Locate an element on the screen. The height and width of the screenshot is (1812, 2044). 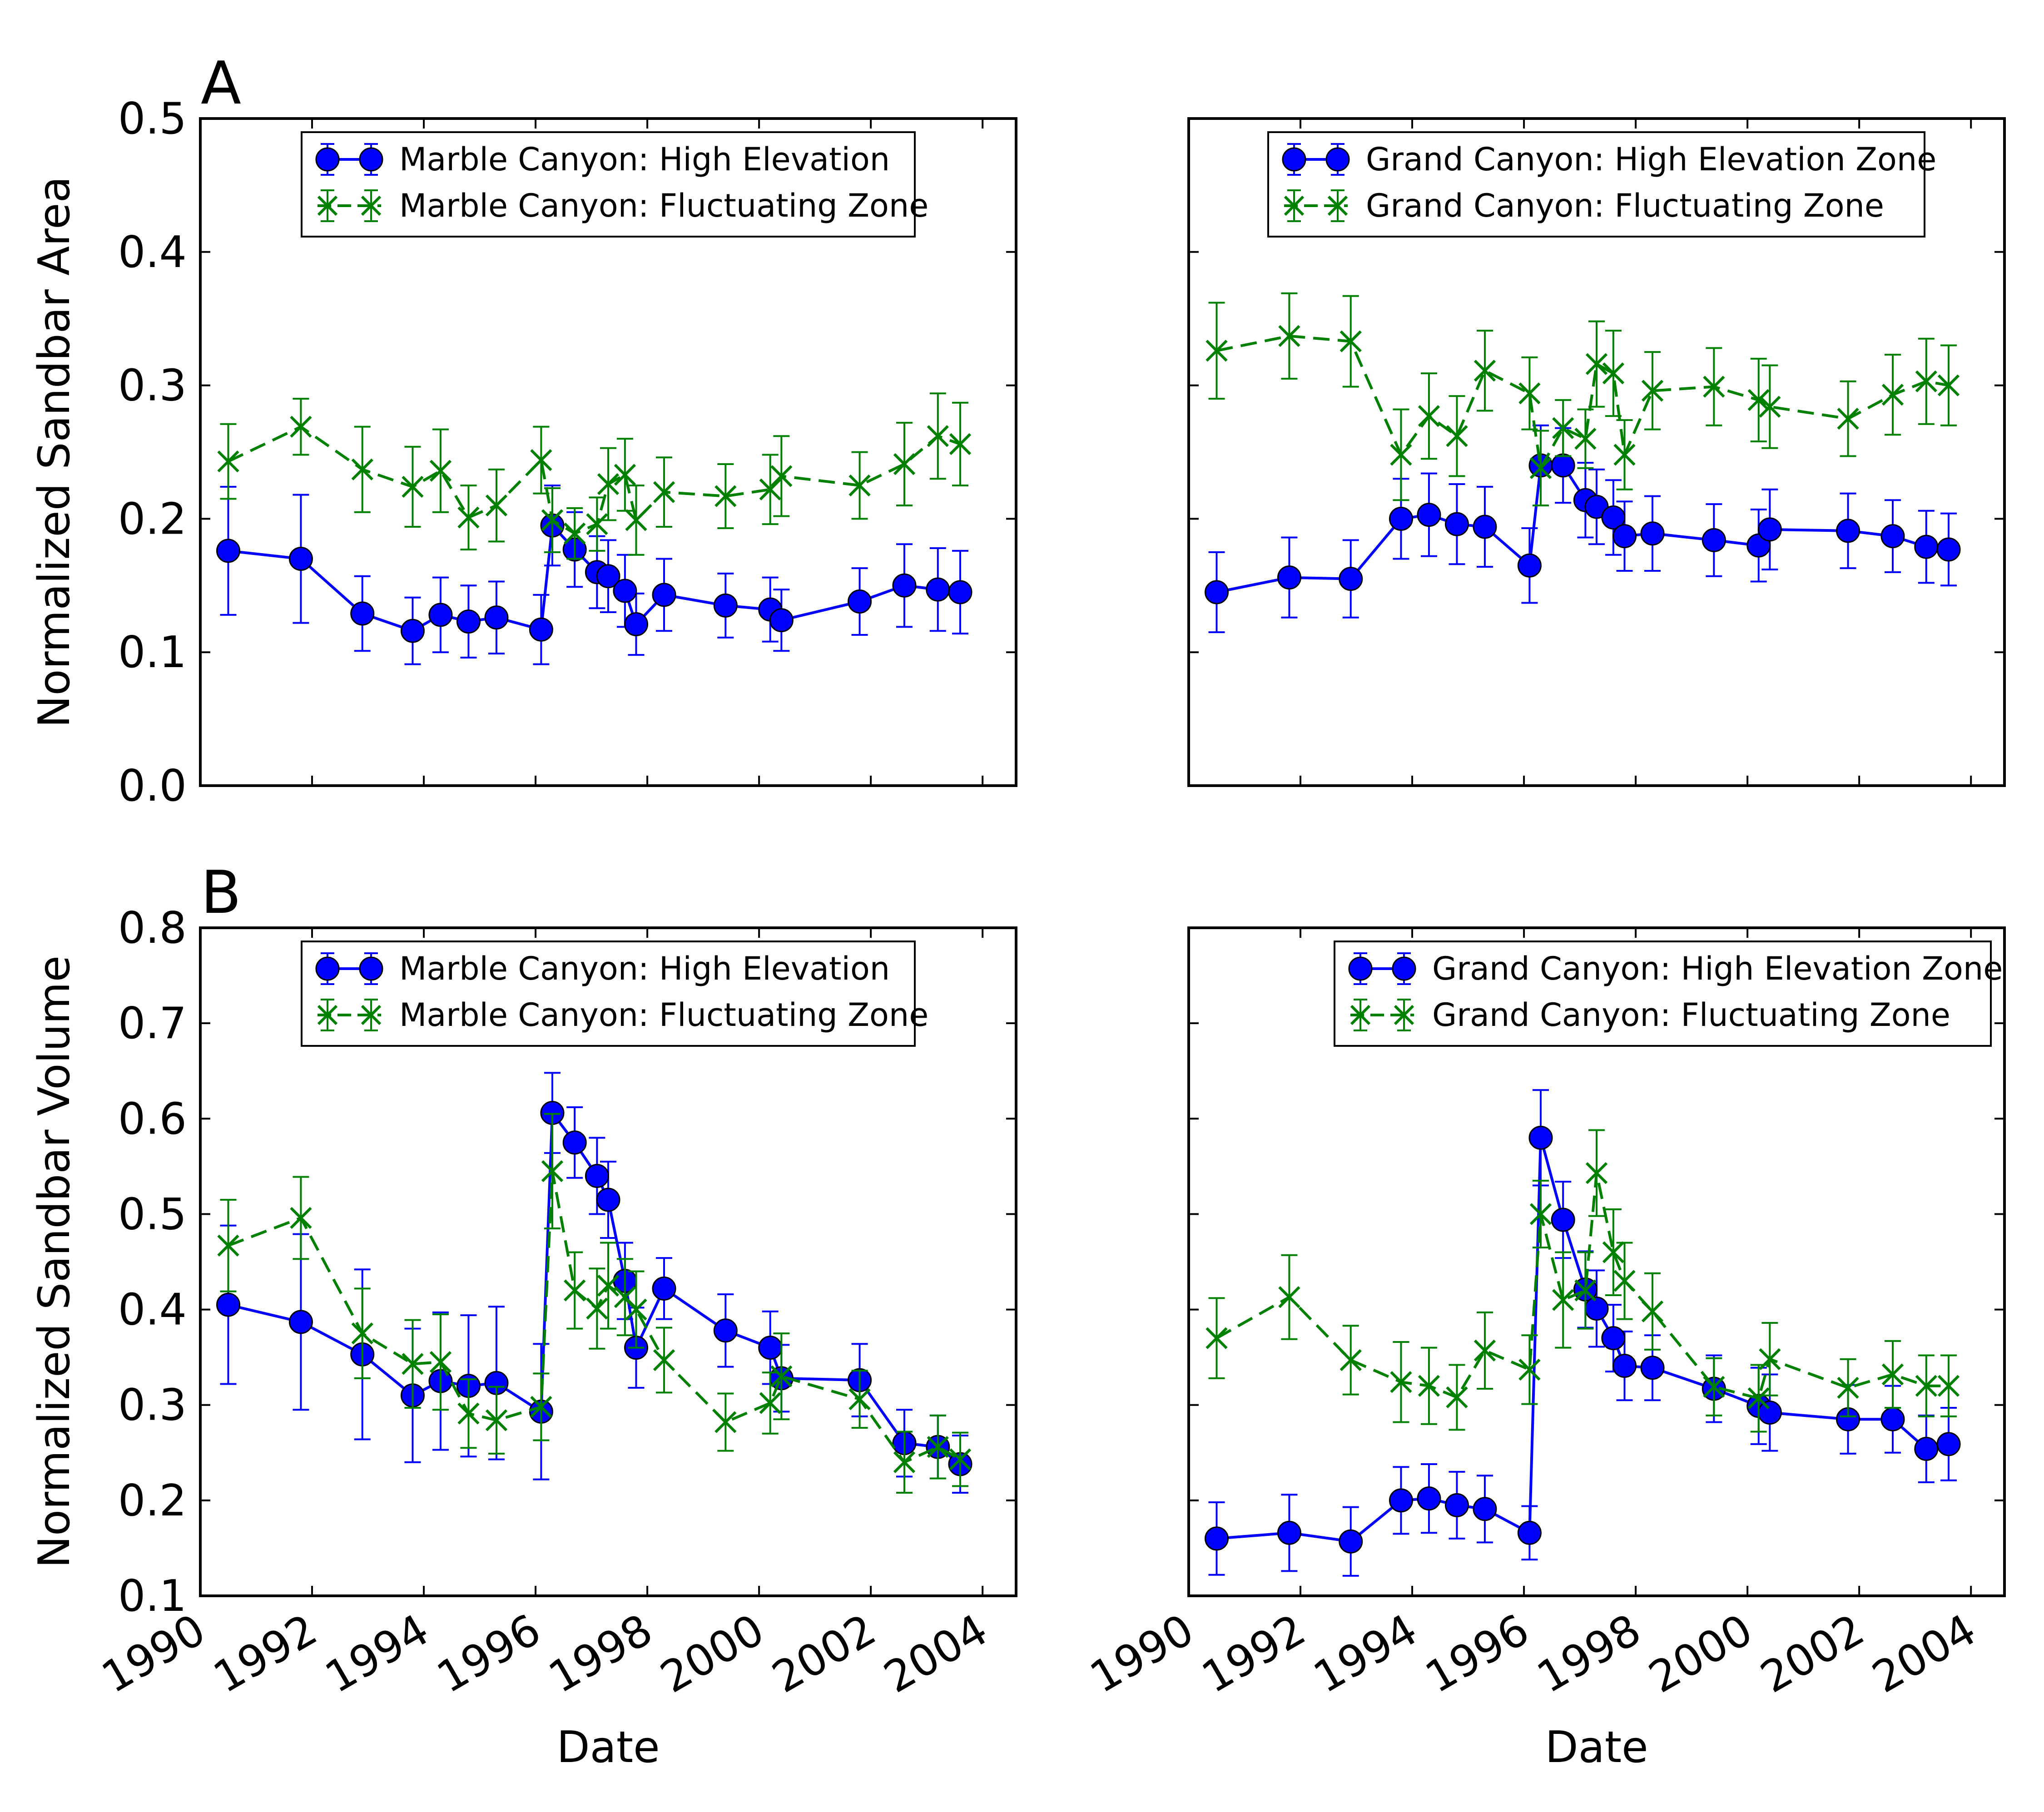
y-tick-label: 0.8 is located at coordinates (152, 928).